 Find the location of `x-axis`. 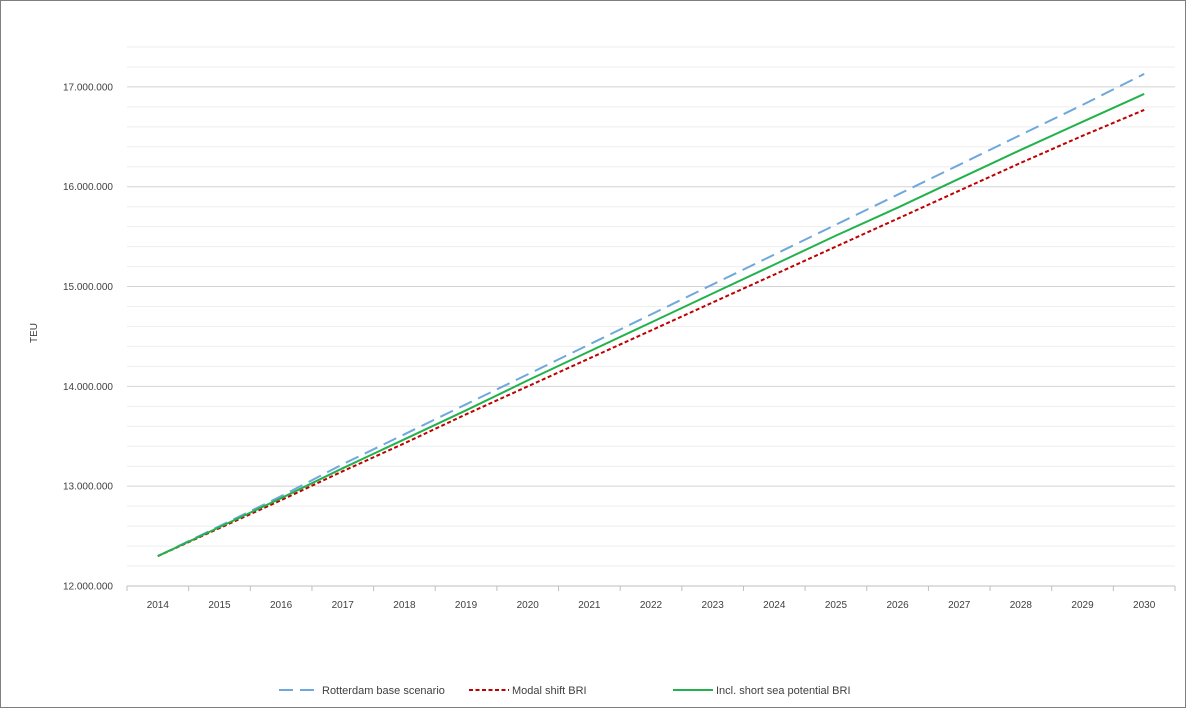

x-axis is located at coordinates (651, 588).